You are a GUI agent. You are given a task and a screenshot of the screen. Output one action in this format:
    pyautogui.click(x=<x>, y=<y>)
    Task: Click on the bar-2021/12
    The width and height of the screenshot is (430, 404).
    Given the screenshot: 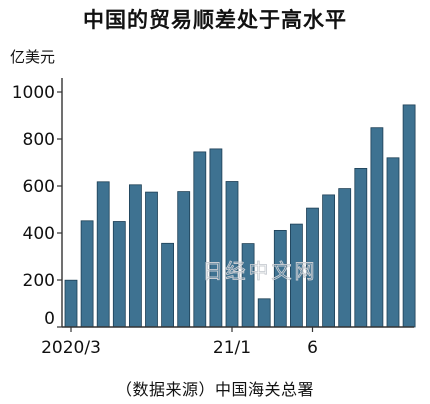 What is the action you would take?
    pyautogui.click(x=409, y=216)
    